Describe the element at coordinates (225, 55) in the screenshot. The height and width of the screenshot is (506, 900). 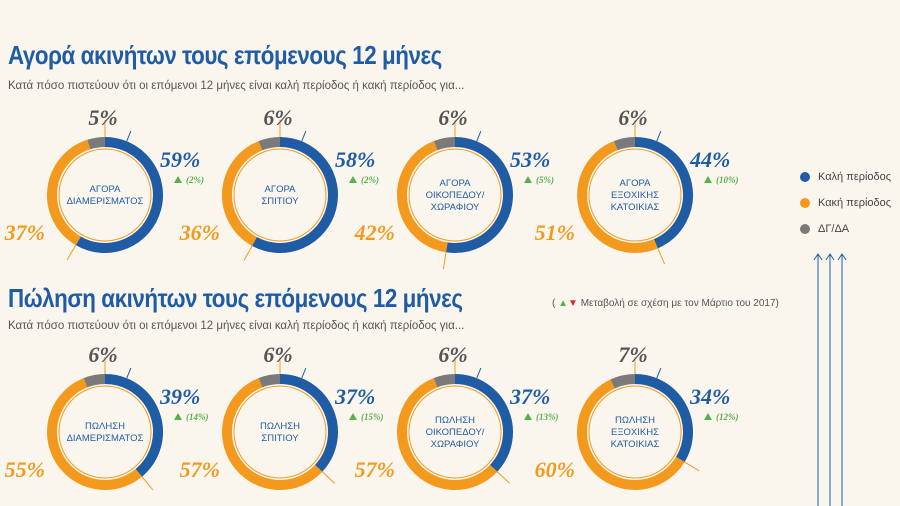
I see `buy-section-title: Αγορά ακινήτων τους επόμενους 12 μήνες` at that location.